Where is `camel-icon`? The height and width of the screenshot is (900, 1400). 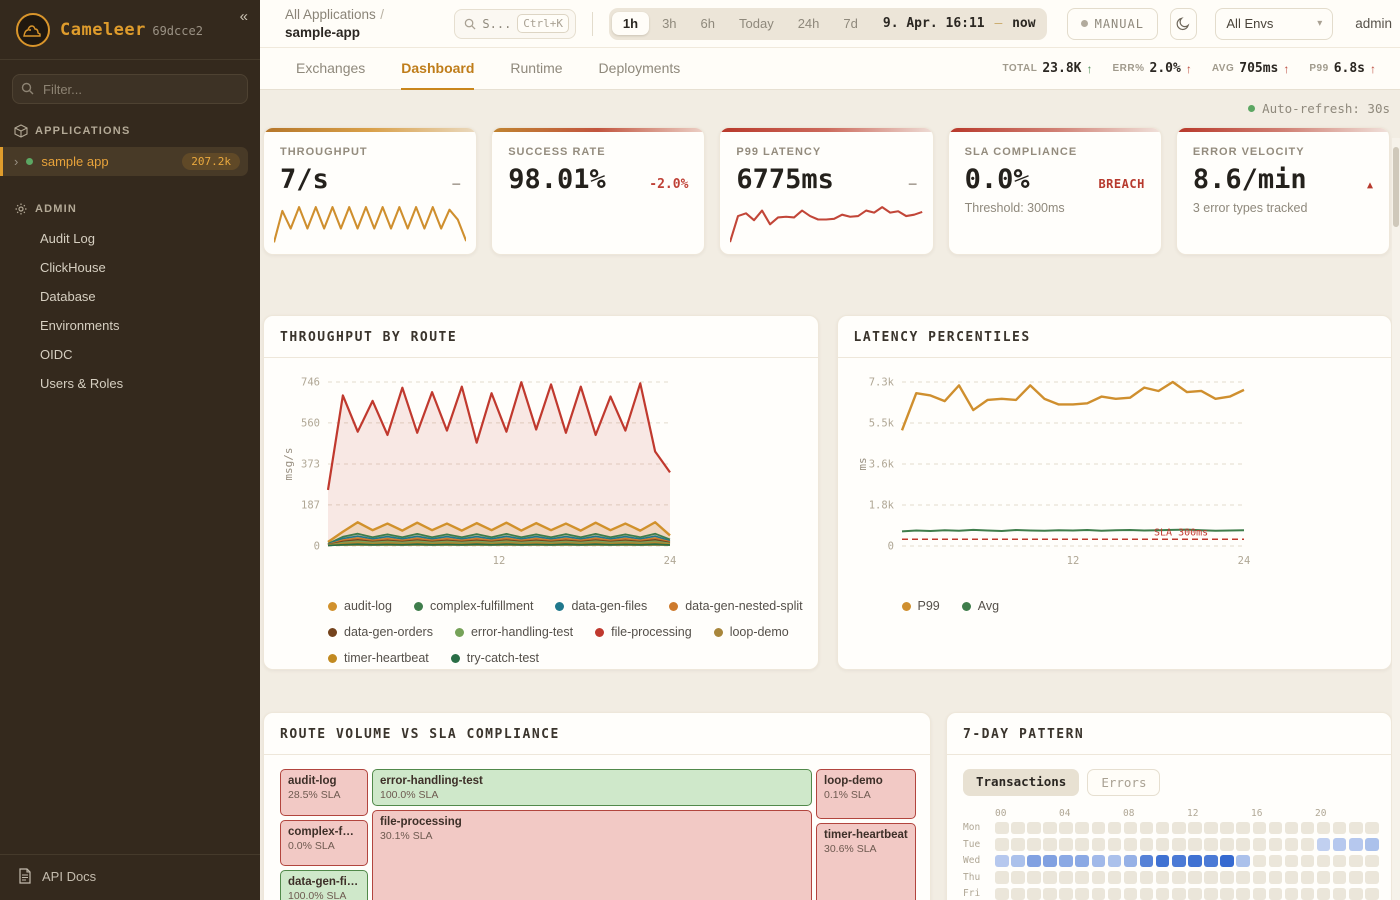 camel-icon is located at coordinates (32, 31).